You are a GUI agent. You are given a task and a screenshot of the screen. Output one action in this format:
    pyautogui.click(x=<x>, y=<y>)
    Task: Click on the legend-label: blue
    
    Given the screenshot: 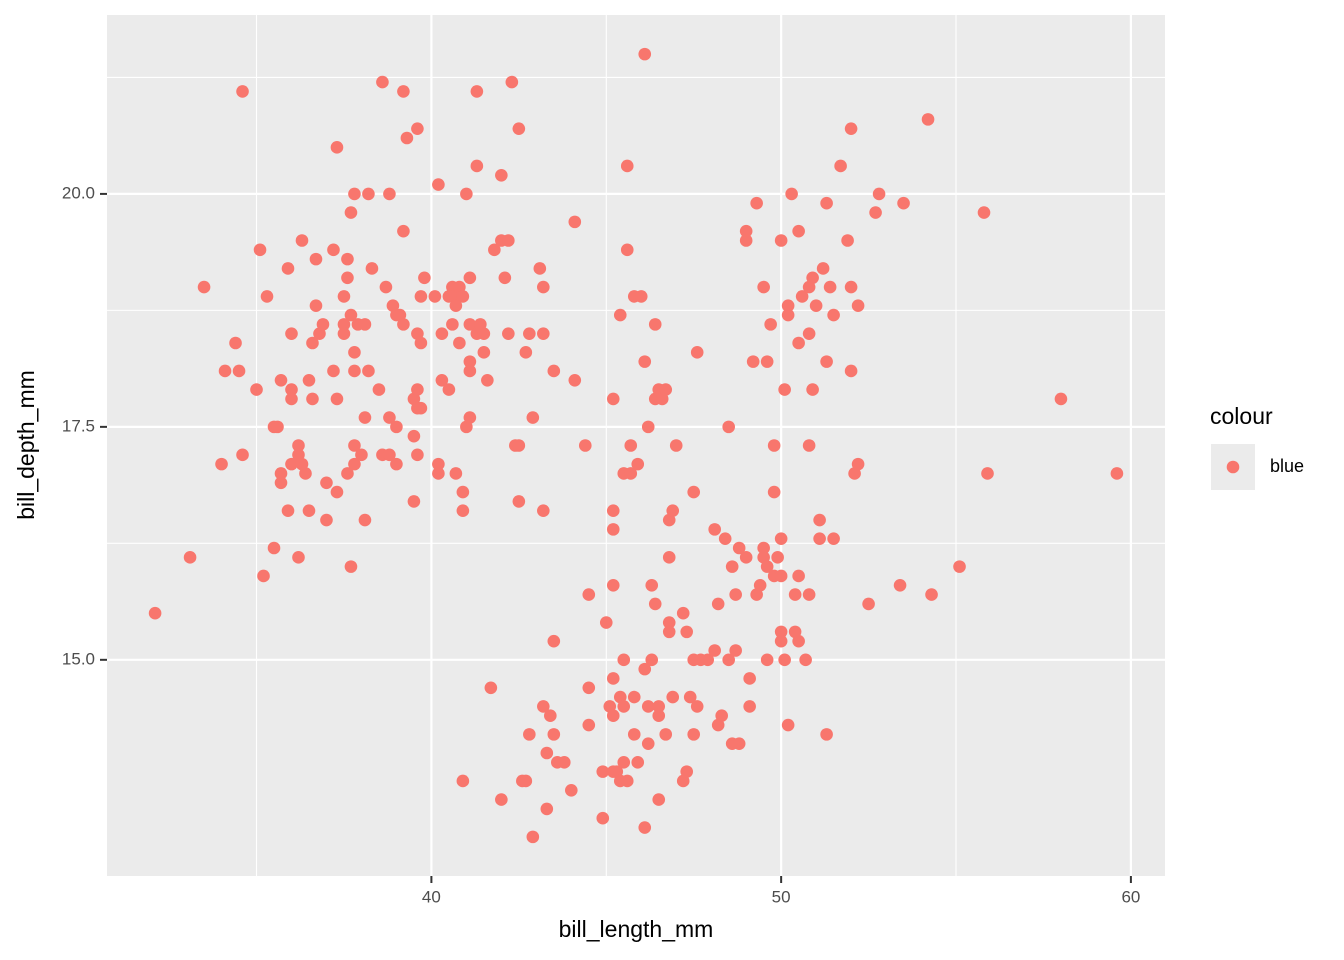 What is the action you would take?
    pyautogui.click(x=1287, y=466)
    